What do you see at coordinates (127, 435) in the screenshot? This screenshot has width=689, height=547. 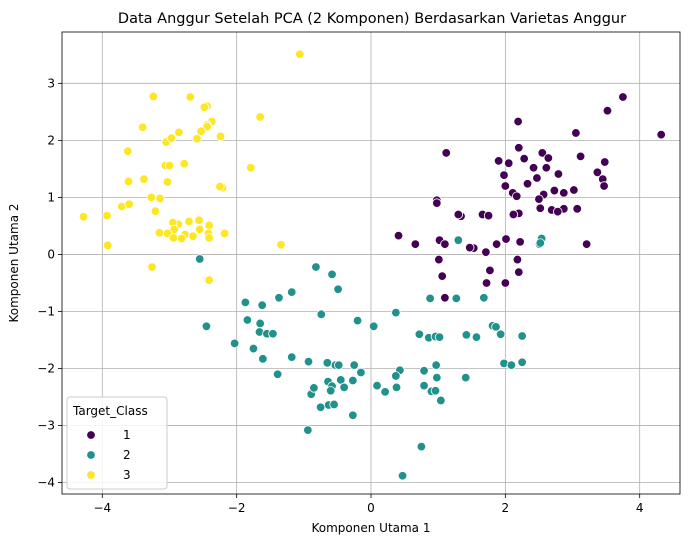 I see `legend-label-class-1: 1` at bounding box center [127, 435].